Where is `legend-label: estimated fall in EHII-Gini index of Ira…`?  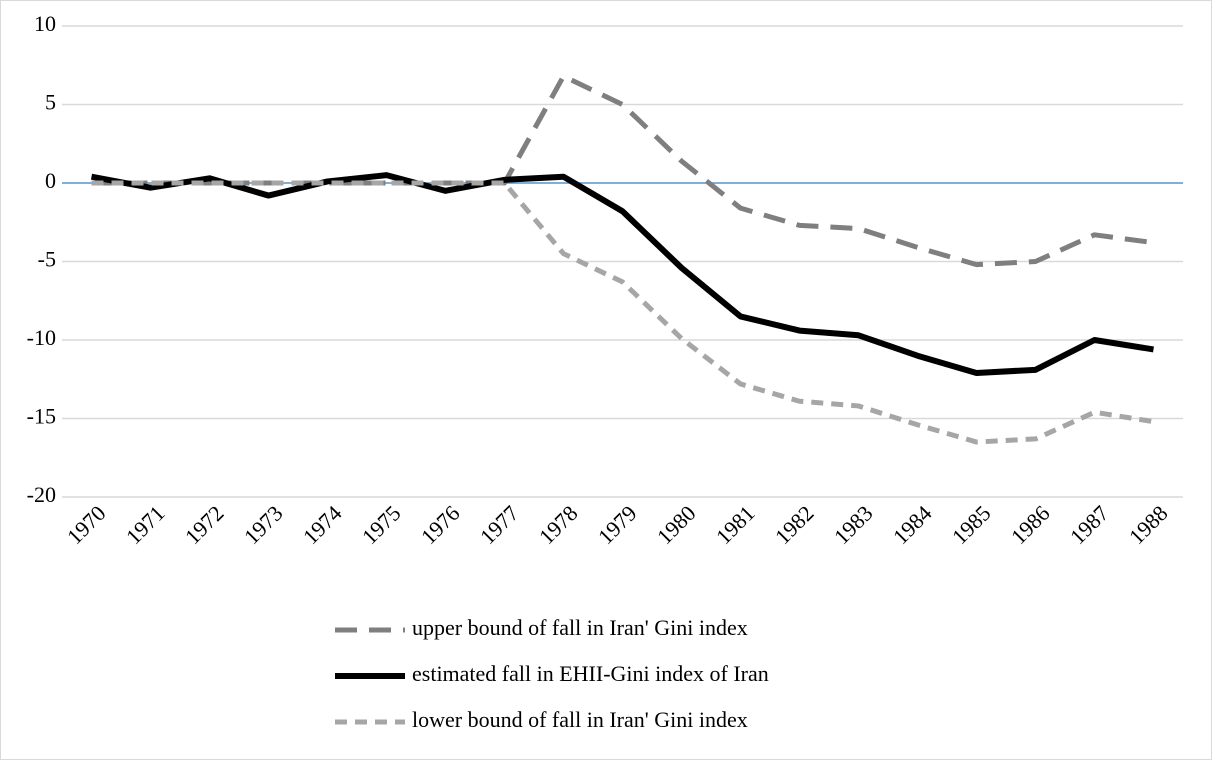 legend-label: estimated fall in EHII-Gini index of Ira… is located at coordinates (590, 673).